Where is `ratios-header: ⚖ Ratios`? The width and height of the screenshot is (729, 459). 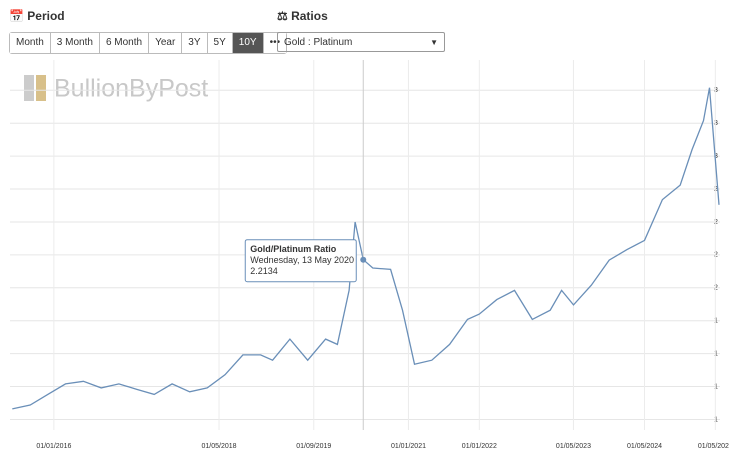 ratios-header: ⚖ Ratios is located at coordinates (302, 16).